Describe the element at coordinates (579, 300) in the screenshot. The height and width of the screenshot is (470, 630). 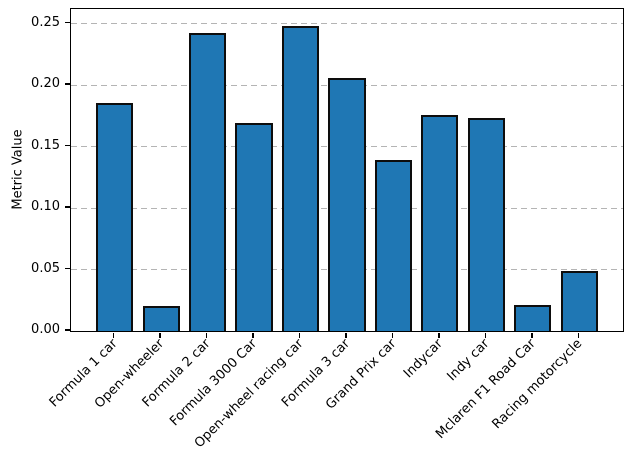
I see `bar-racing-motorcycle` at that location.